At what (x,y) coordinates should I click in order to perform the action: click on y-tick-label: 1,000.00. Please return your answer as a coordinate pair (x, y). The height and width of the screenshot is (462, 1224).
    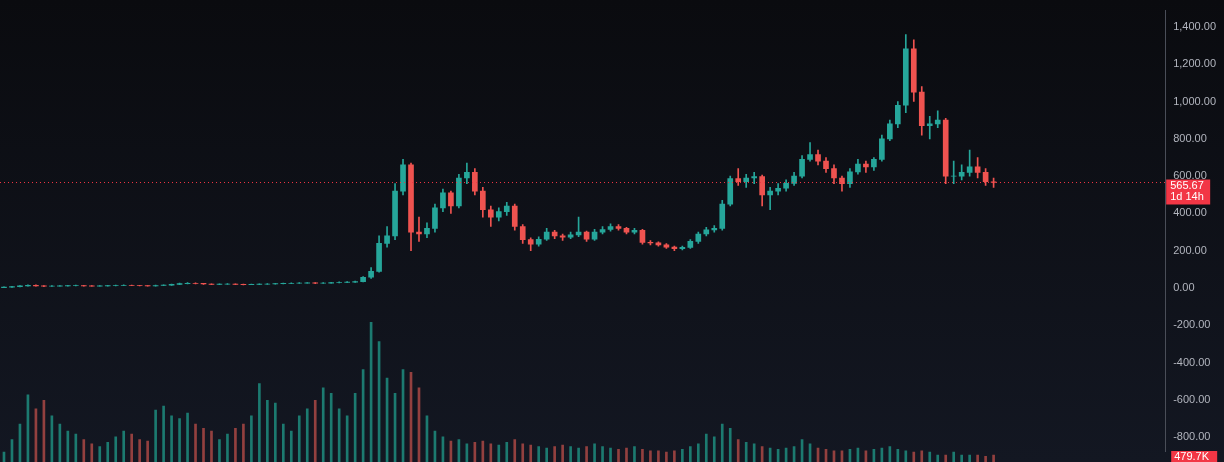
    Looking at the image, I should click on (1195, 100).